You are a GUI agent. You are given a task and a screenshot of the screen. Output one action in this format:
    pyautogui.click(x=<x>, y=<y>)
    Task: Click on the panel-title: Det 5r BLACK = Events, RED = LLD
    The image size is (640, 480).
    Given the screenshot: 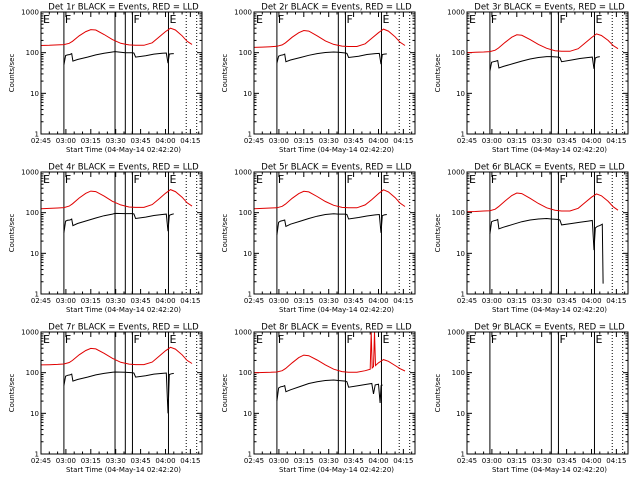 What is the action you would take?
    pyautogui.click(x=336, y=168)
    